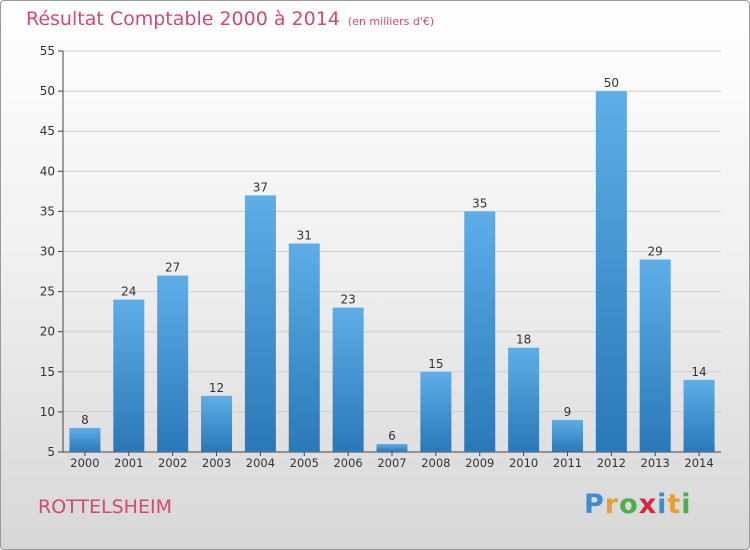 The width and height of the screenshot is (750, 550). What do you see at coordinates (47, 171) in the screenshot?
I see `y-tick-label: 40` at bounding box center [47, 171].